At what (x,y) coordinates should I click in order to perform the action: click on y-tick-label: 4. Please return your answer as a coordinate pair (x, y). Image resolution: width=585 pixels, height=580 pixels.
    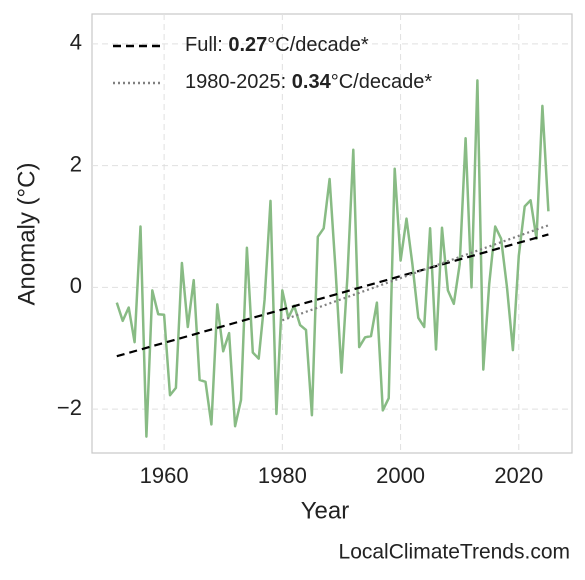
    Looking at the image, I should click on (76, 42).